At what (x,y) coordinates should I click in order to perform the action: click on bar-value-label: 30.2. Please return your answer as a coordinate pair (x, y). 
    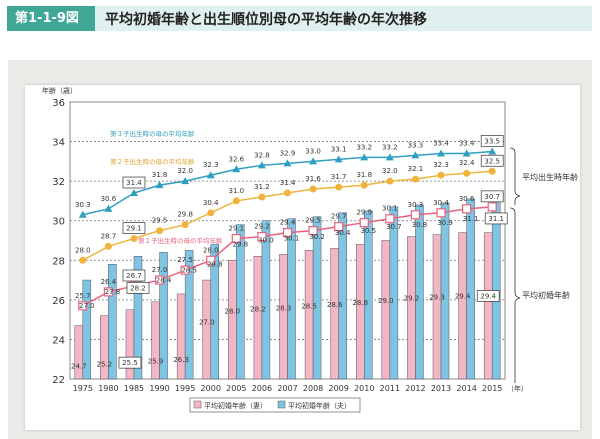
    Looking at the image, I should click on (317, 237).